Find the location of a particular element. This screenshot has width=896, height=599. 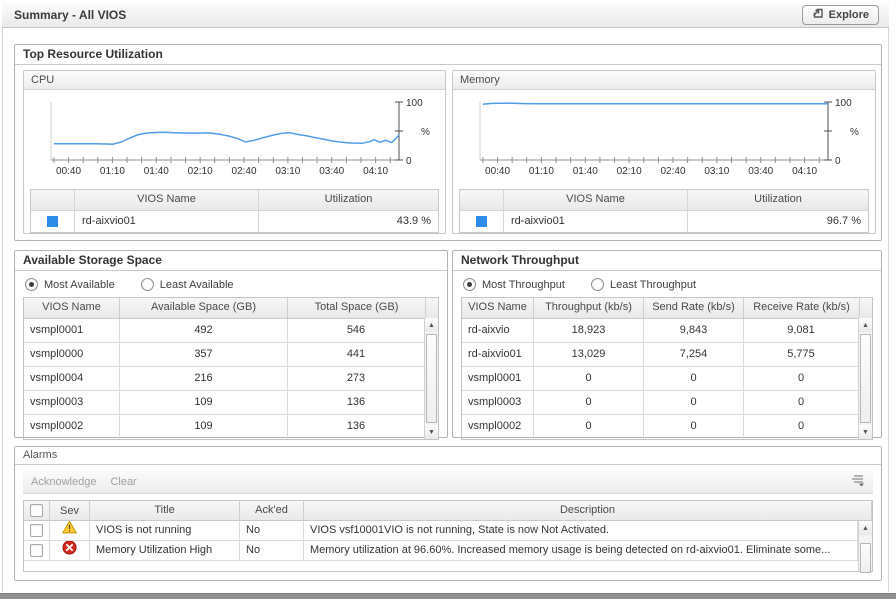

acknowledge-button: Acknowledge is located at coordinates (64, 482).